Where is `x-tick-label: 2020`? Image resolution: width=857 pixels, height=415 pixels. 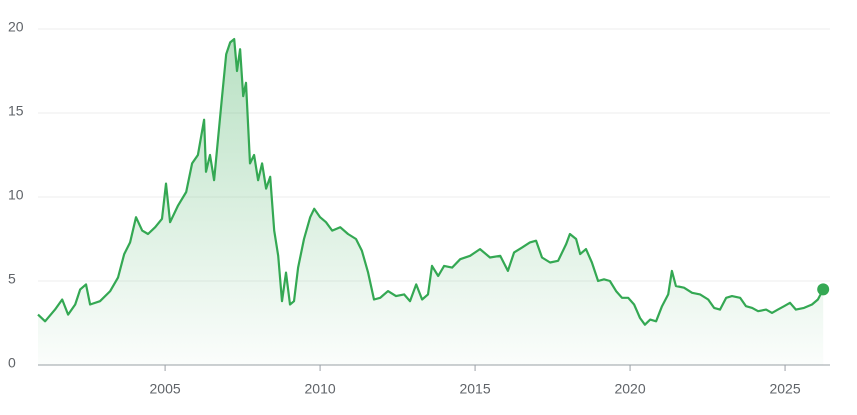
x-tick-label: 2020 is located at coordinates (629, 389).